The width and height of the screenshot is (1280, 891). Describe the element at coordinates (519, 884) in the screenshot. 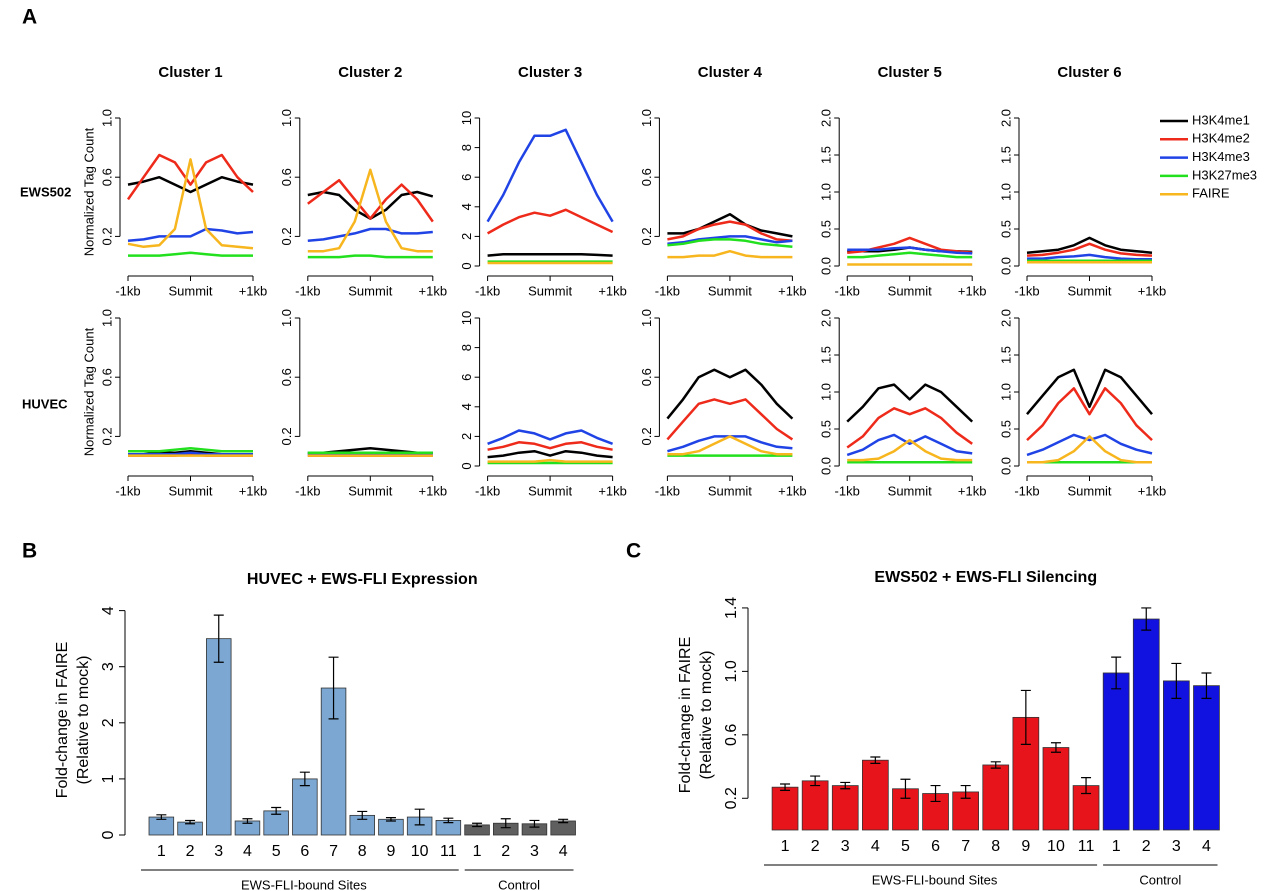

I see `group-label: Control` at that location.